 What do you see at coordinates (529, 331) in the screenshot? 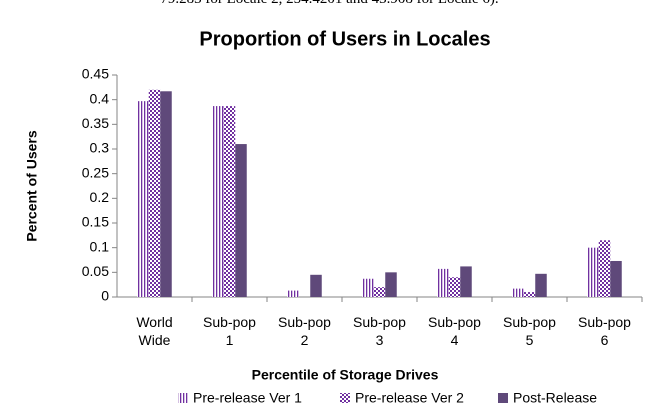
I see `x-tick-label: Sub-pop 5` at bounding box center [529, 331].